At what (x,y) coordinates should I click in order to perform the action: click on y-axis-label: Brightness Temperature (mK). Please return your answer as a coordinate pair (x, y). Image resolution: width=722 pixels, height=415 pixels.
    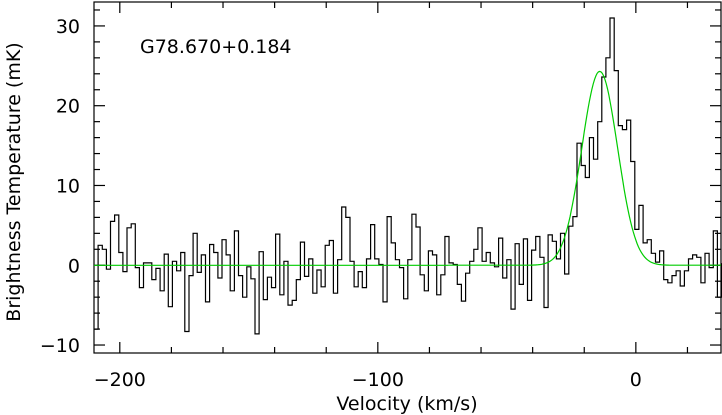
    Looking at the image, I should click on (14, 181).